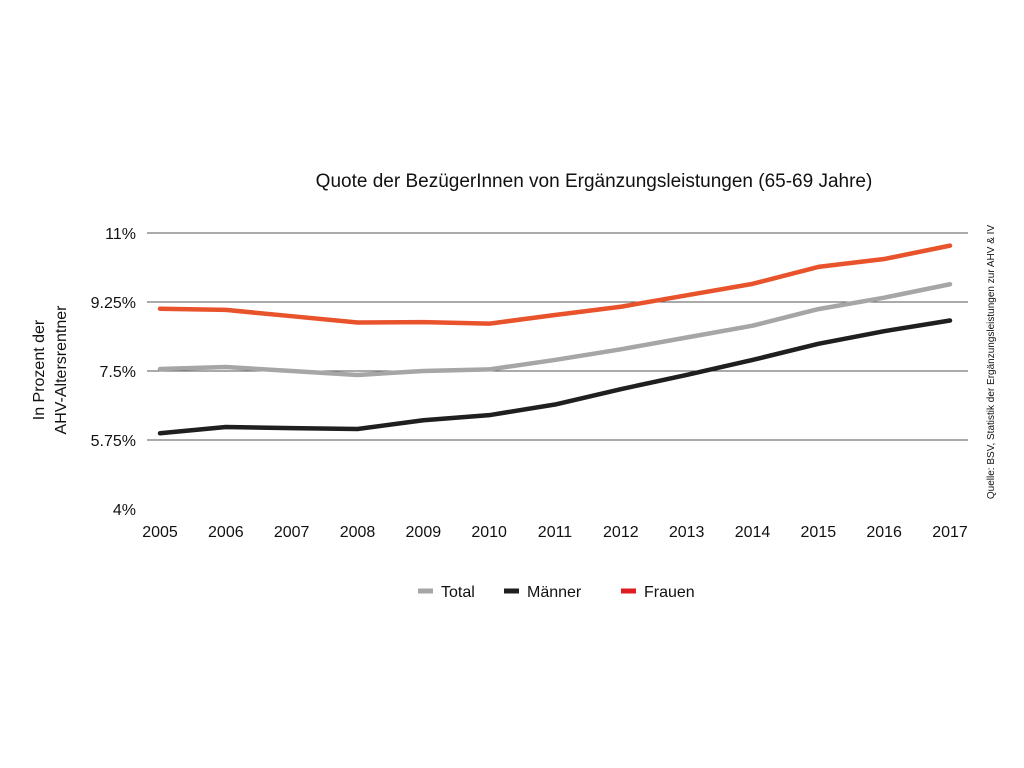  Describe the element at coordinates (160, 532) in the screenshot. I see `x-tick-label: 2005` at that location.